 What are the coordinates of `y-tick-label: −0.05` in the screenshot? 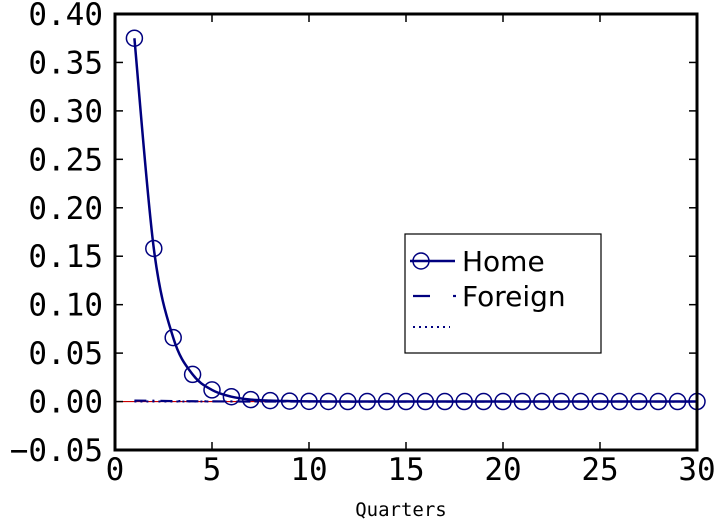 It's located at (56, 451).